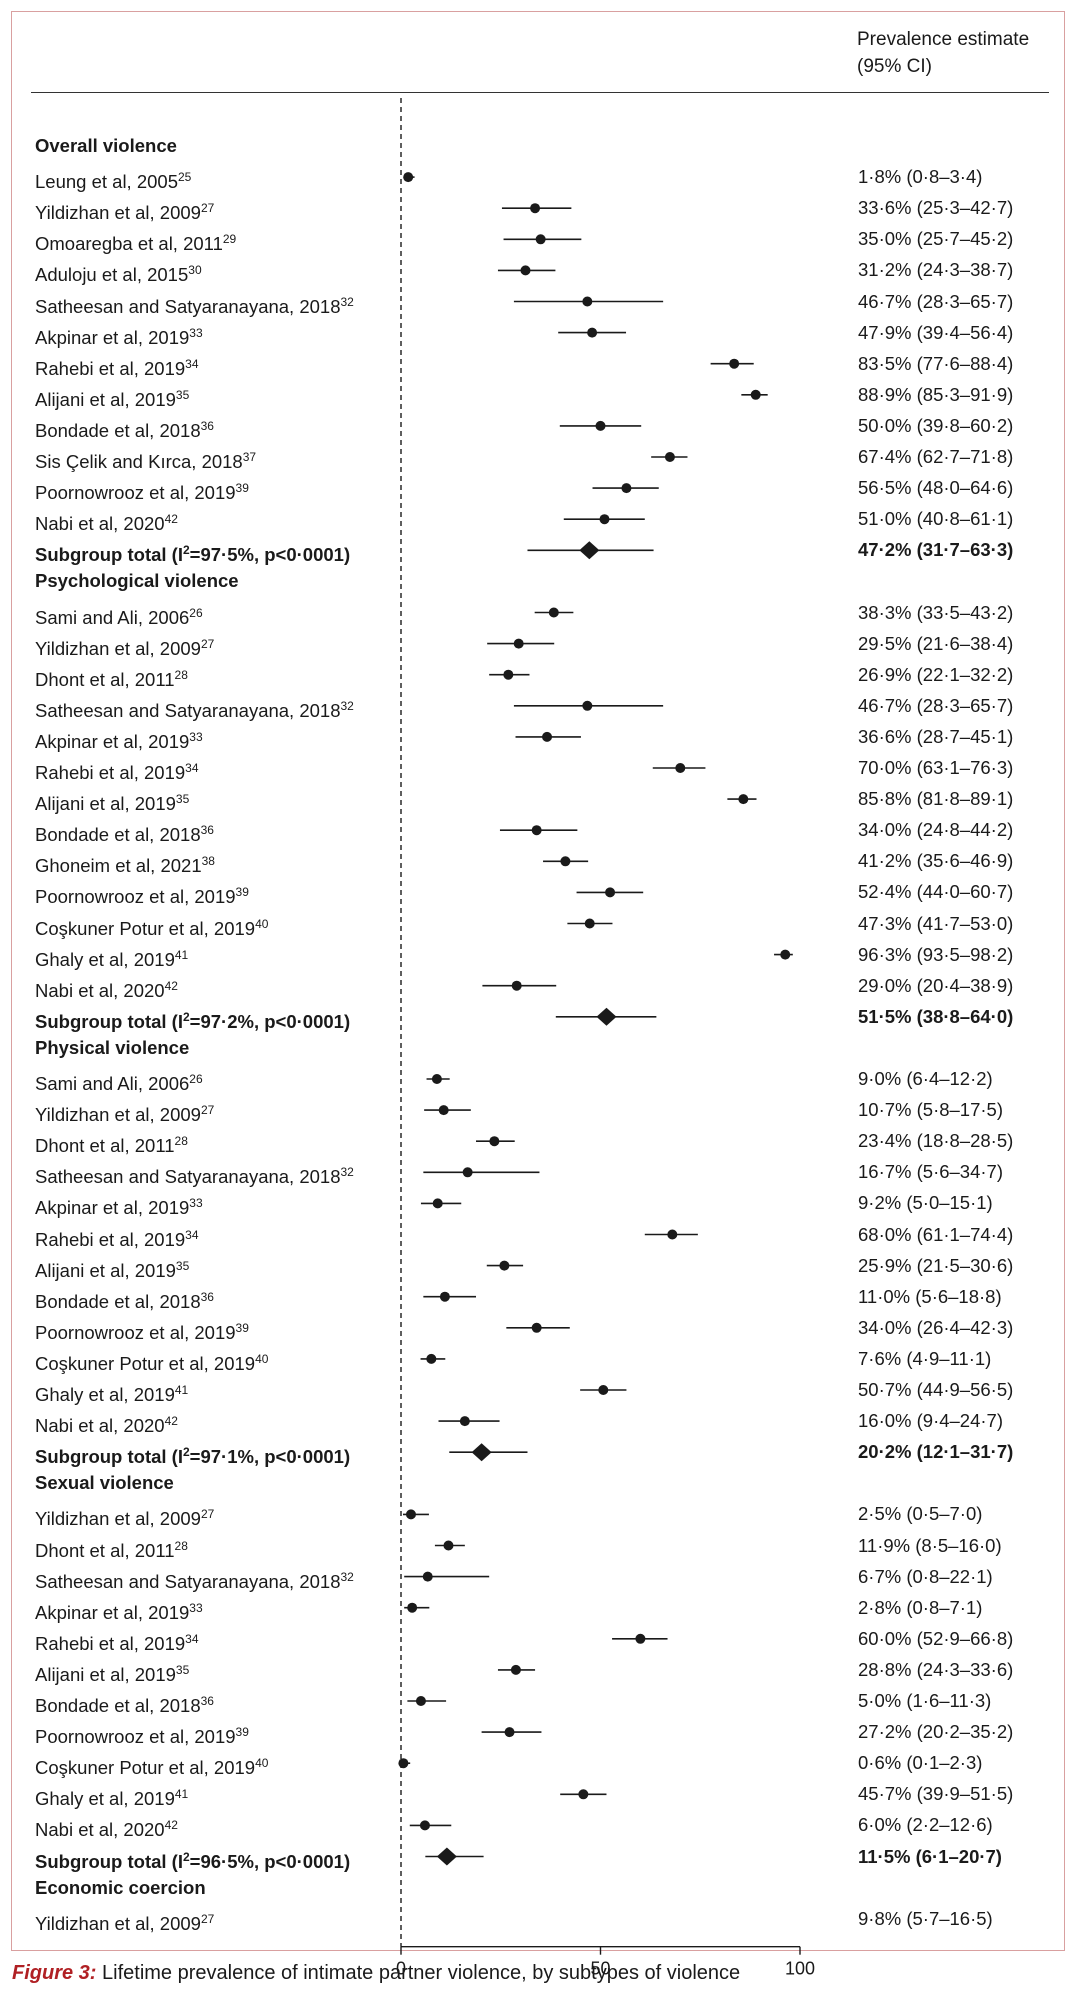 The image size is (1080, 2006). What do you see at coordinates (196, 1079) in the screenshot?
I see `reference-number: 26` at bounding box center [196, 1079].